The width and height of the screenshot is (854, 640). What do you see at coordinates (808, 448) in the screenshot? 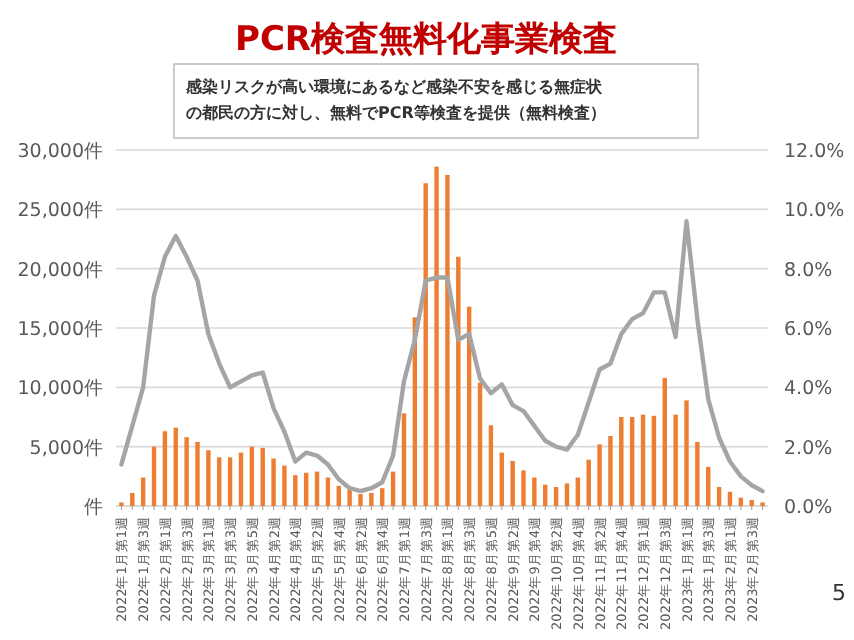
I see `y2-tick-label: 2.0%` at bounding box center [808, 448].